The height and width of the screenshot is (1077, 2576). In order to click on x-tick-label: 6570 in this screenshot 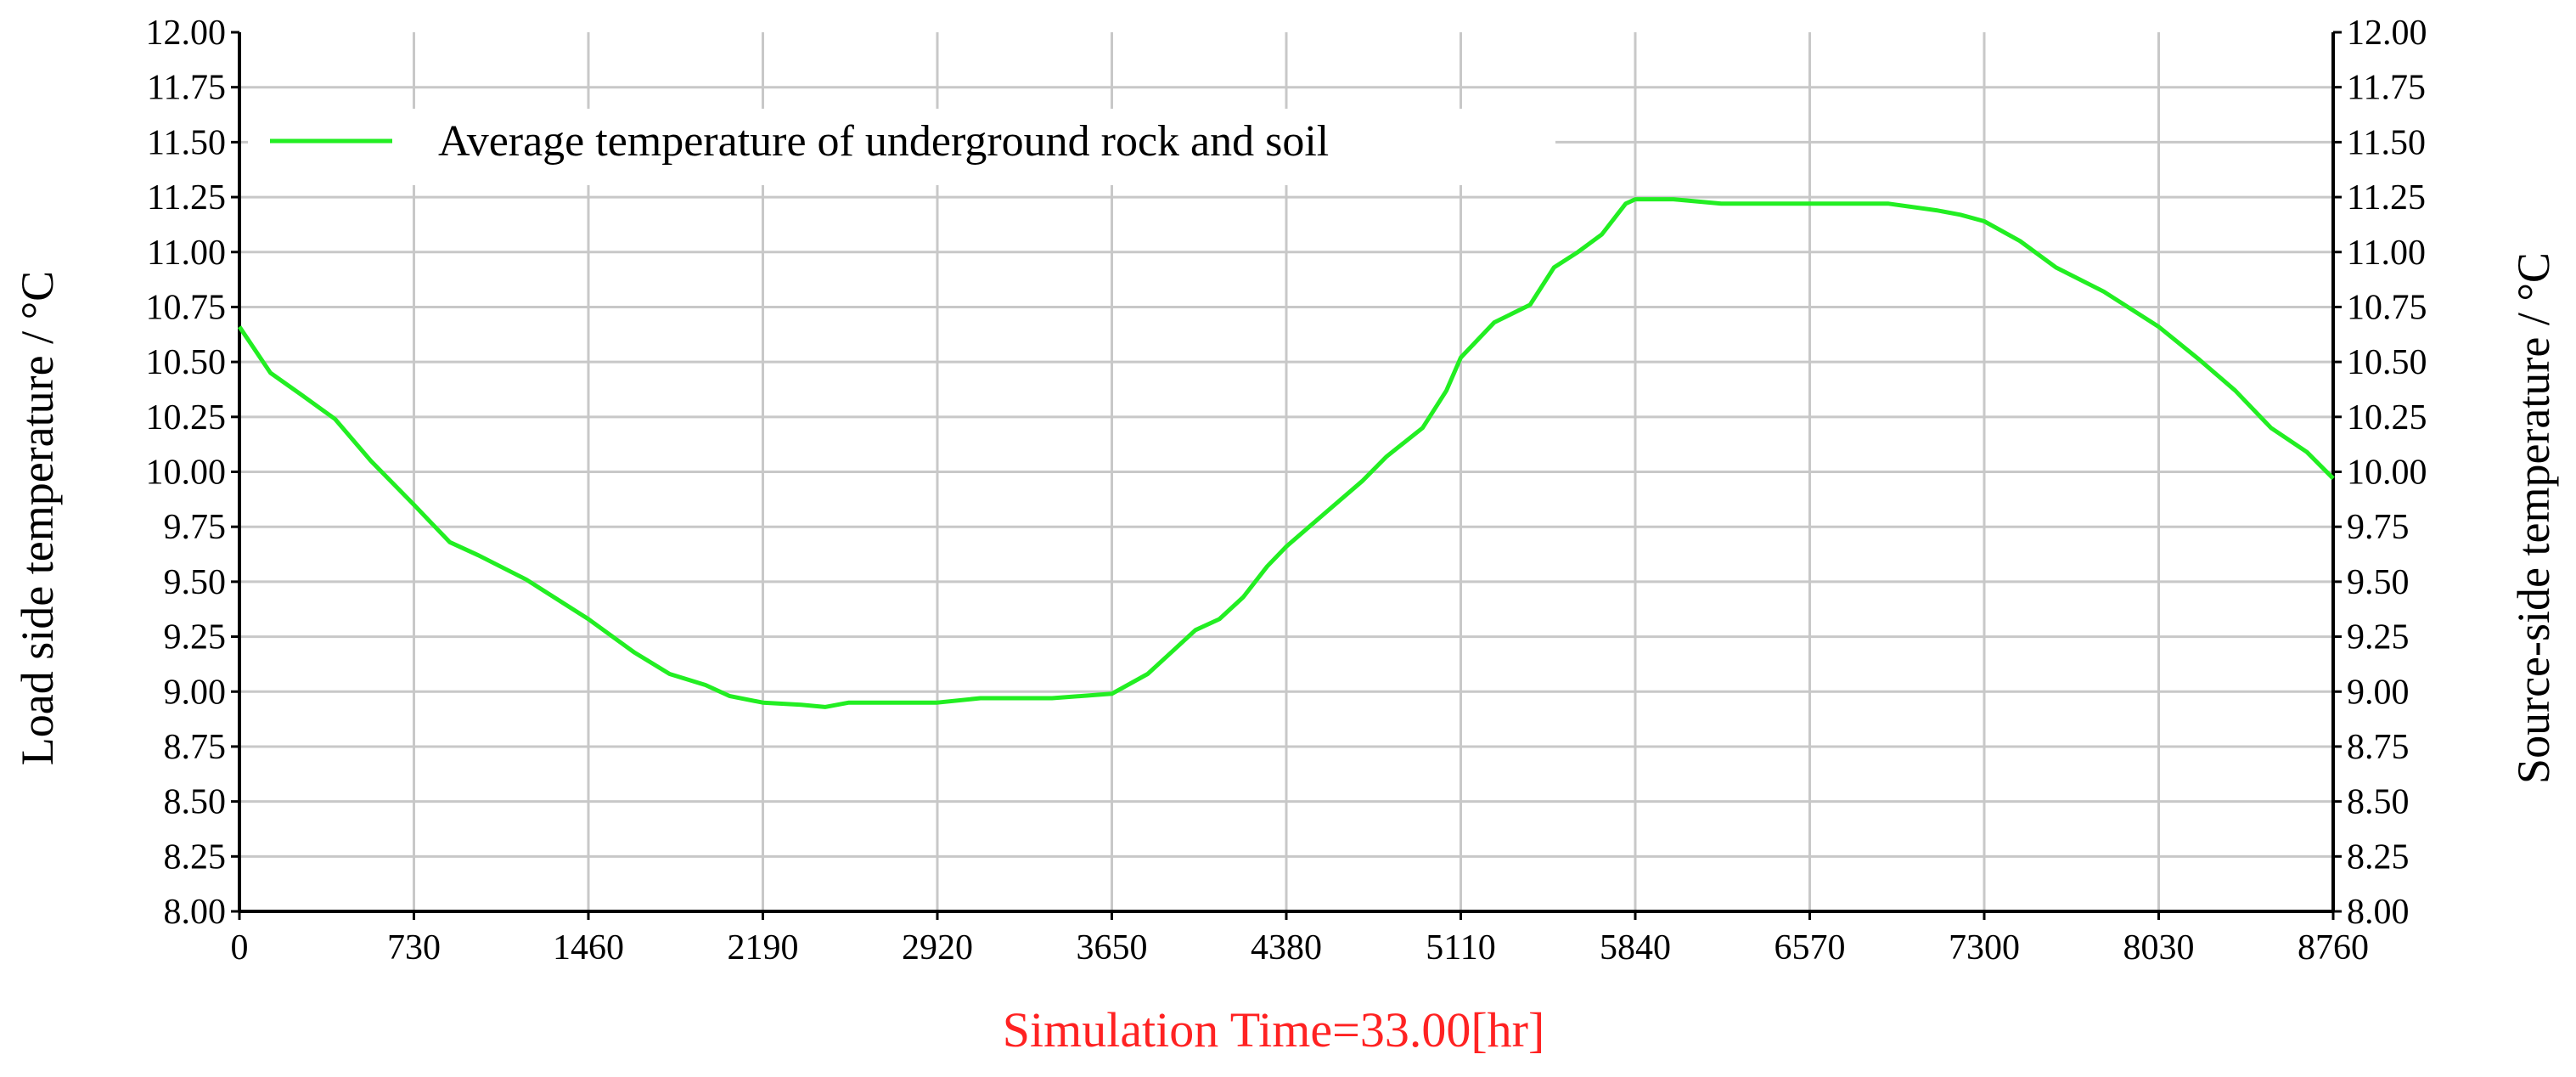, I will do `click(1810, 948)`.